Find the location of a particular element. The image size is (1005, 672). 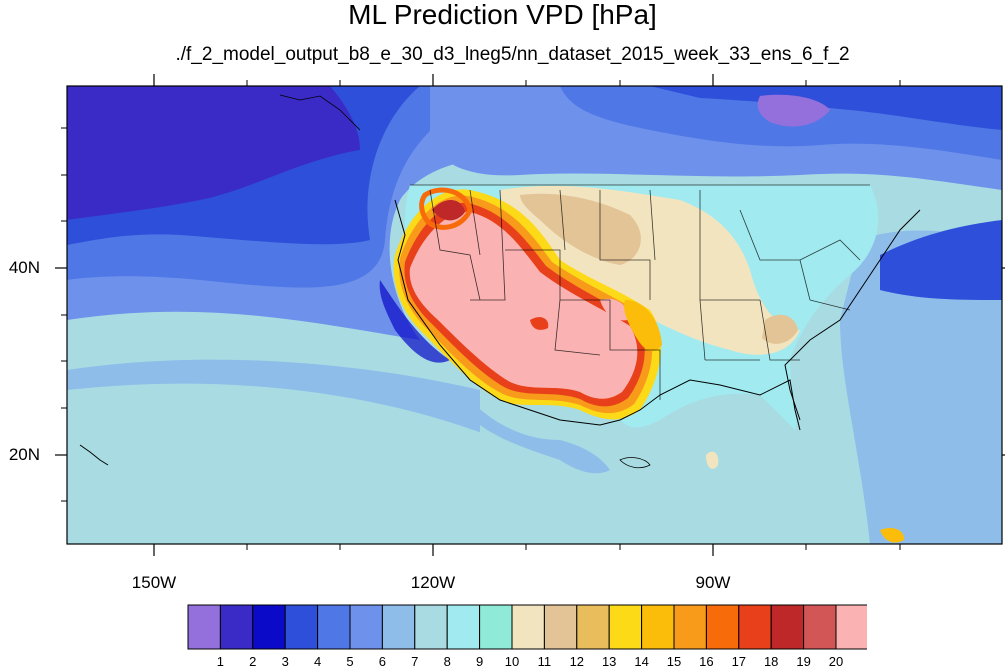

coastline-east is located at coordinates (852, 315).